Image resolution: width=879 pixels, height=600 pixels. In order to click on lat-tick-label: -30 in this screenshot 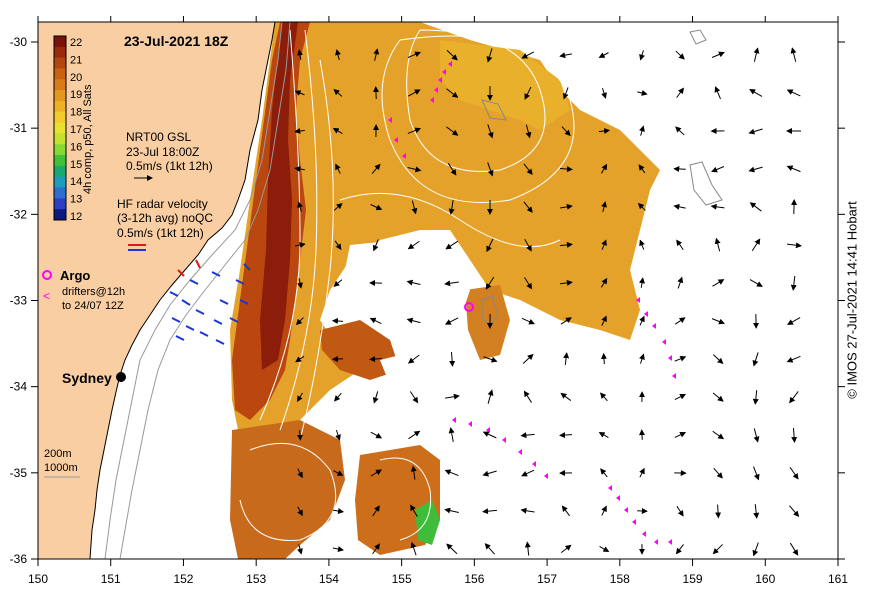, I will do `click(19, 42)`.